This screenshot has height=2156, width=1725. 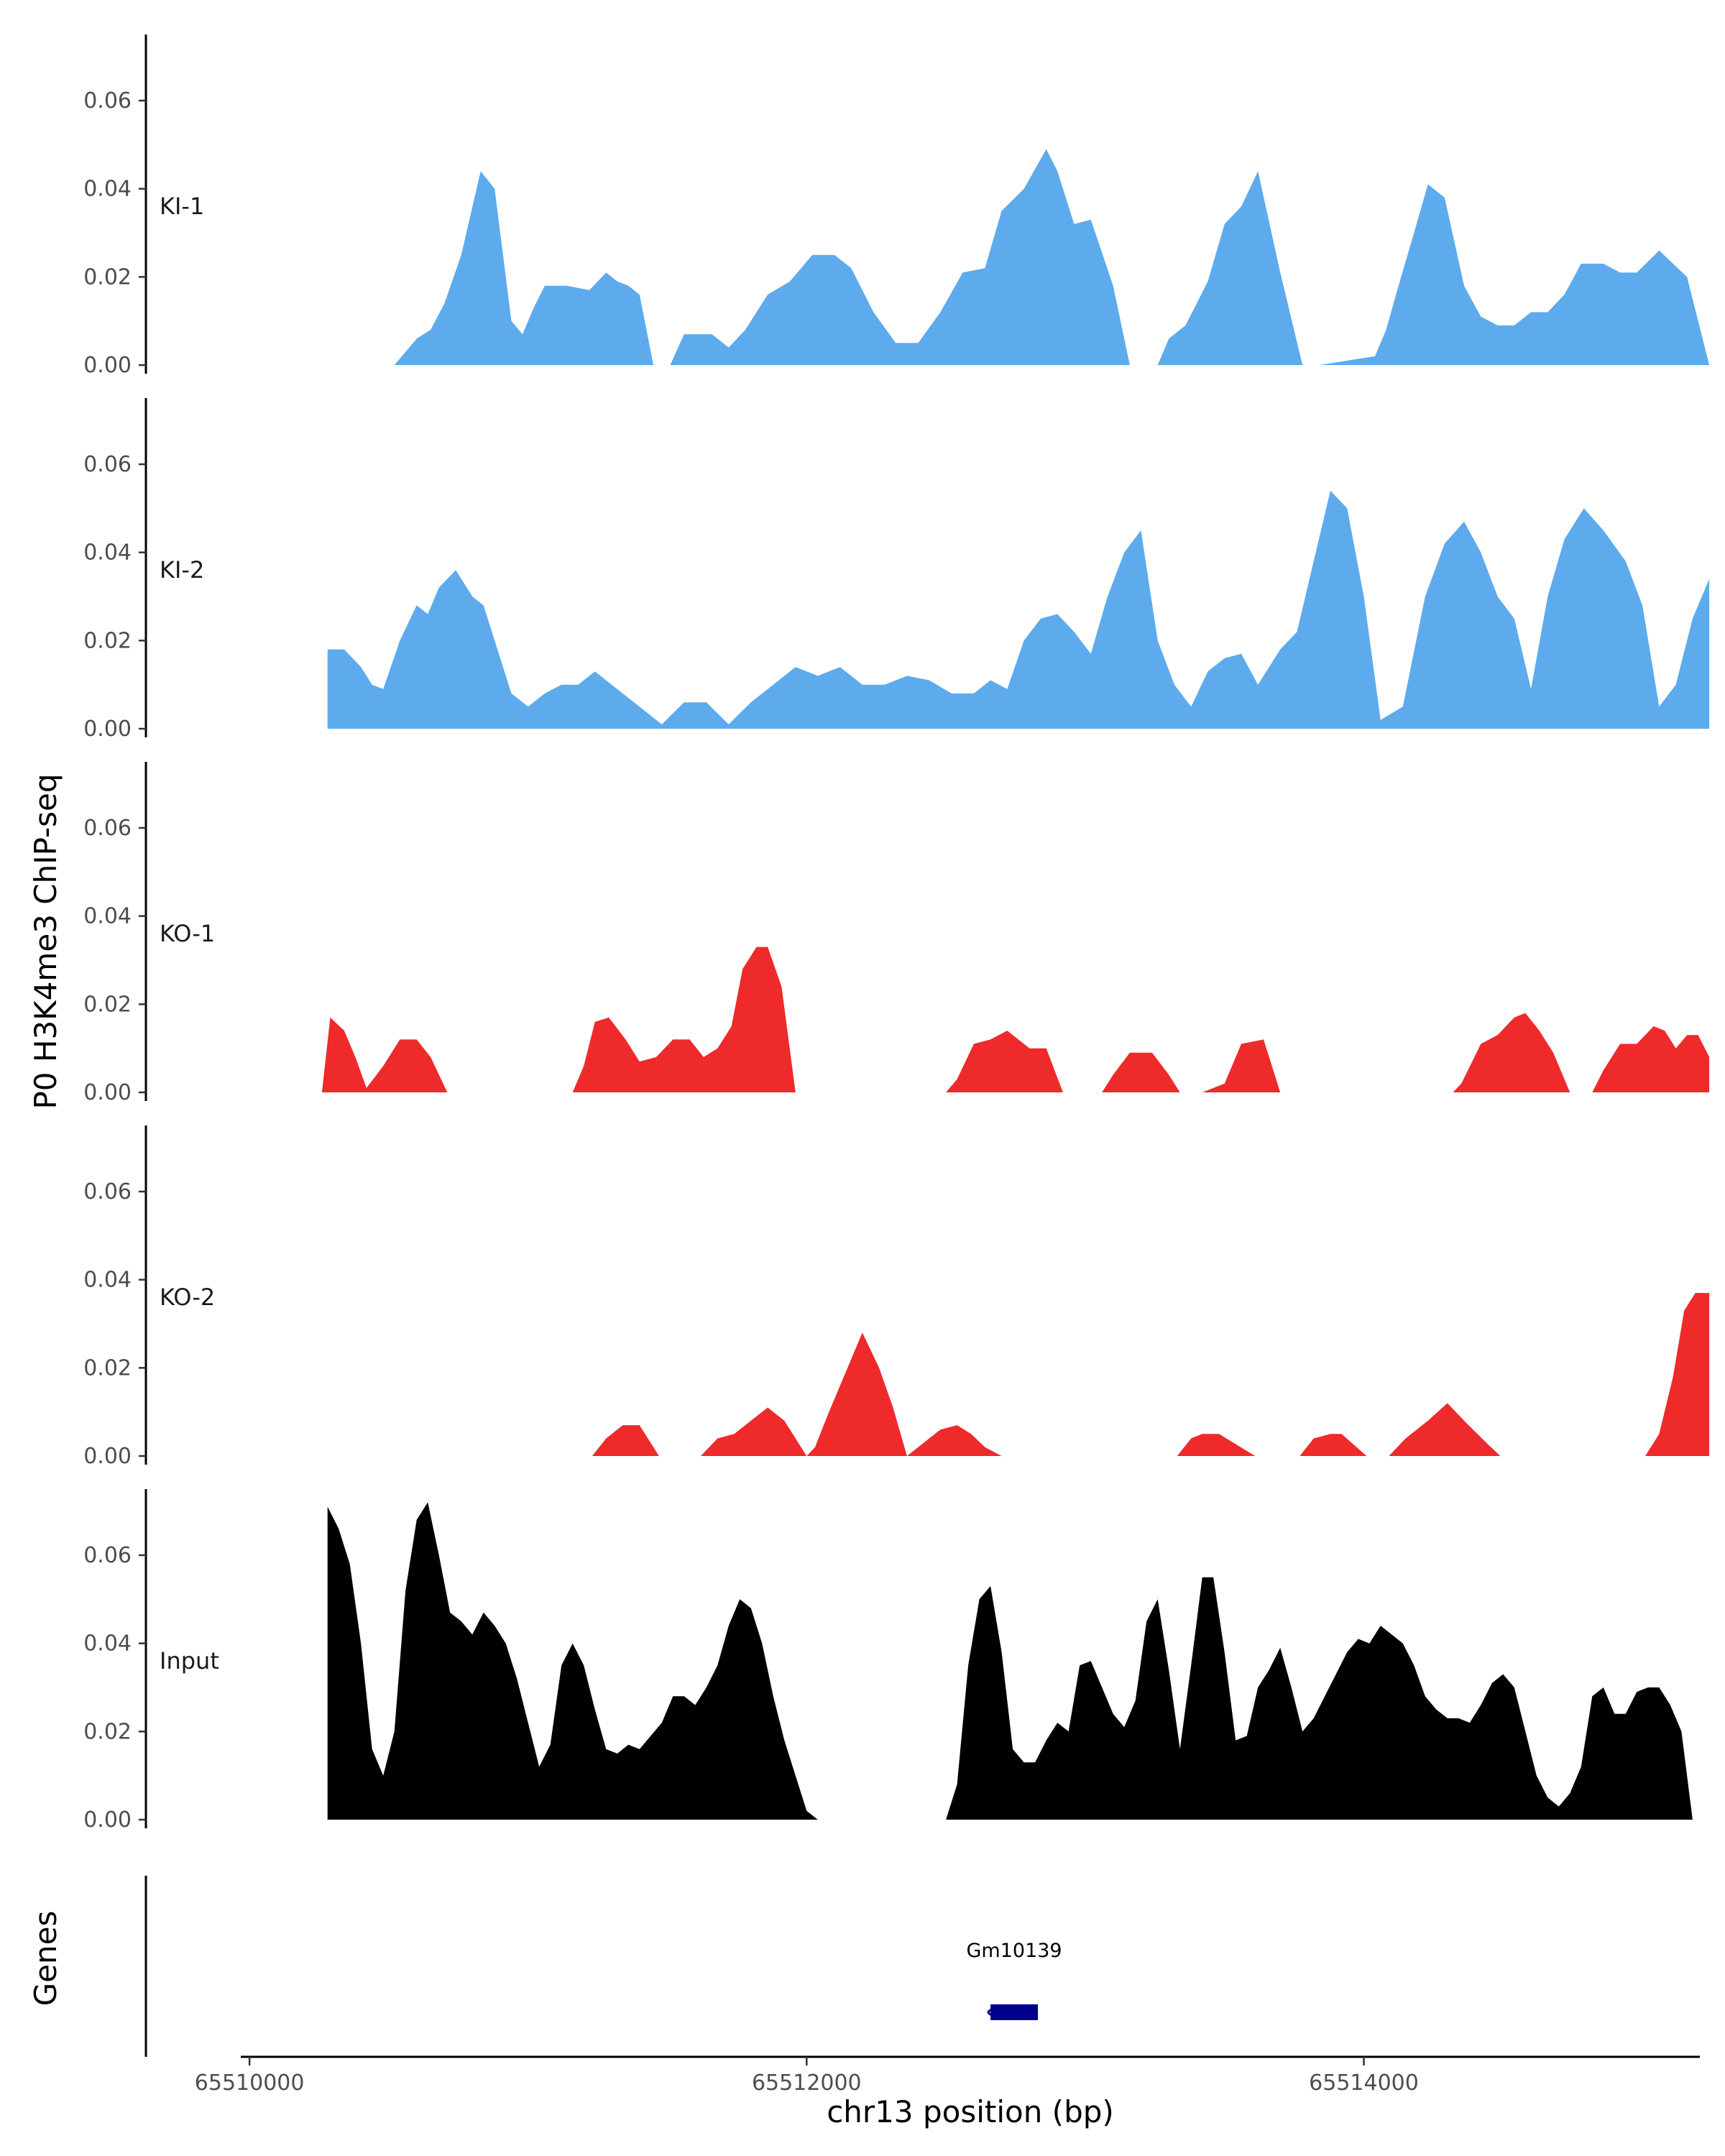 I want to click on gene-gm10139: Gm10139, so click(x=1014, y=1980).